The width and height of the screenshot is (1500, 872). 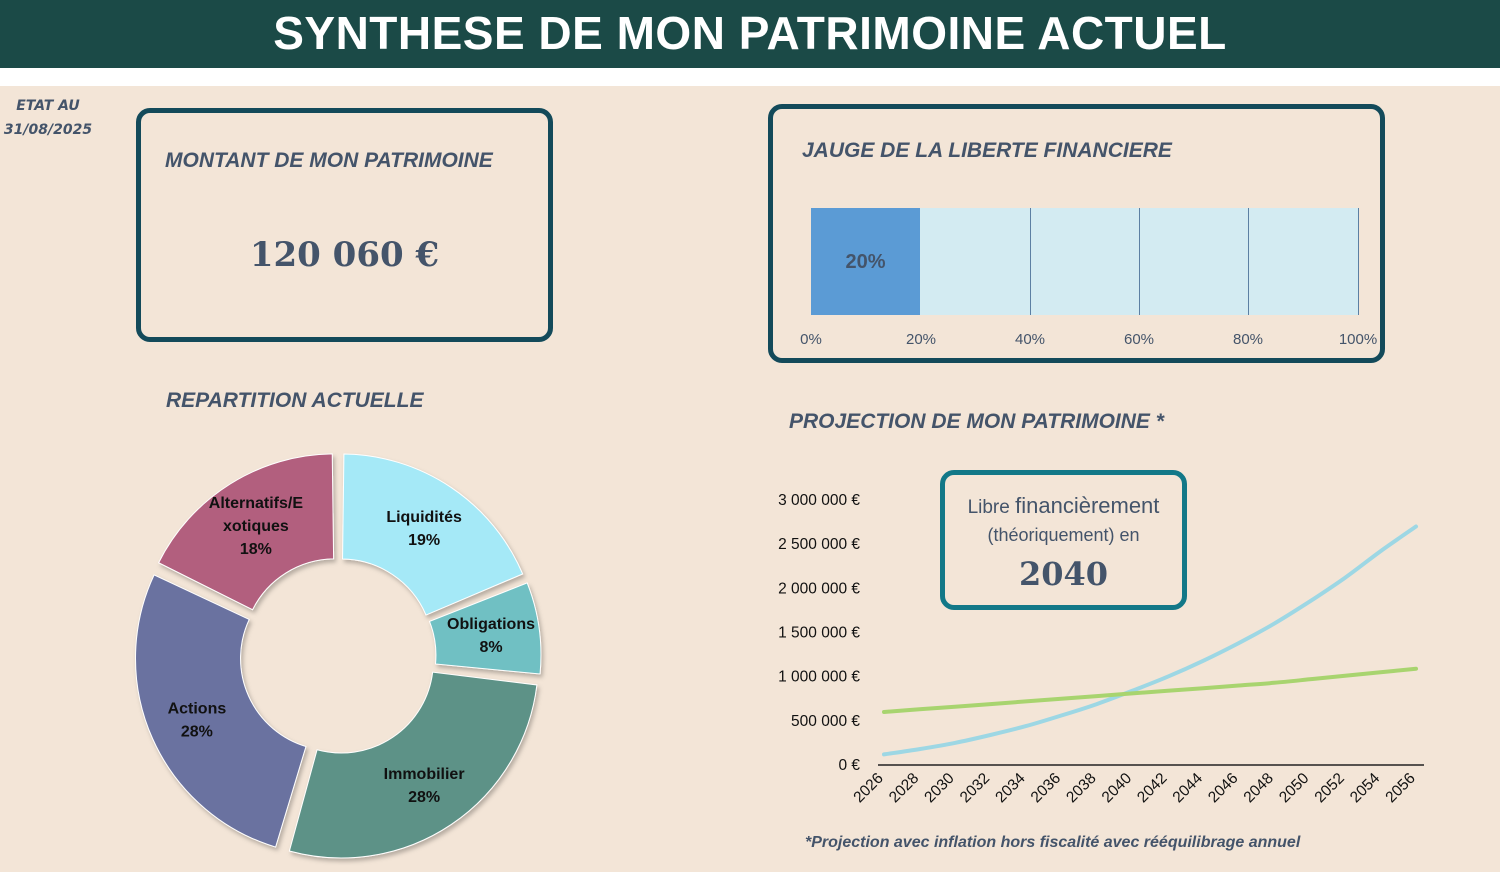 What do you see at coordinates (939, 788) in the screenshot?
I see `x-tick-label: 2030` at bounding box center [939, 788].